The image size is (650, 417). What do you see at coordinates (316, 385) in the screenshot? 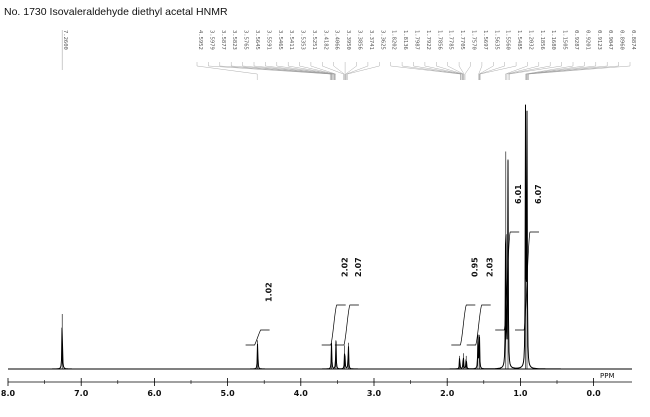
I see `x-axis: 8.0 7.0 6.0 5.0 4.0 3.0 2.0 1.0 0.0 PPM` at bounding box center [316, 385].